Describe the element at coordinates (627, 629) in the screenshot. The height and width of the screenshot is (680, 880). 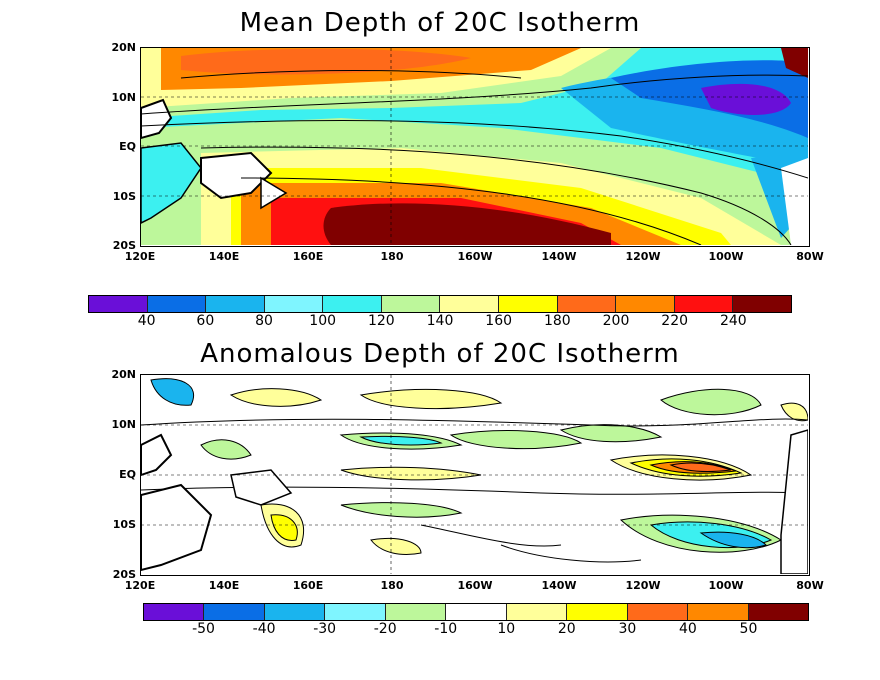
I see `colorbar-label: 30` at that location.